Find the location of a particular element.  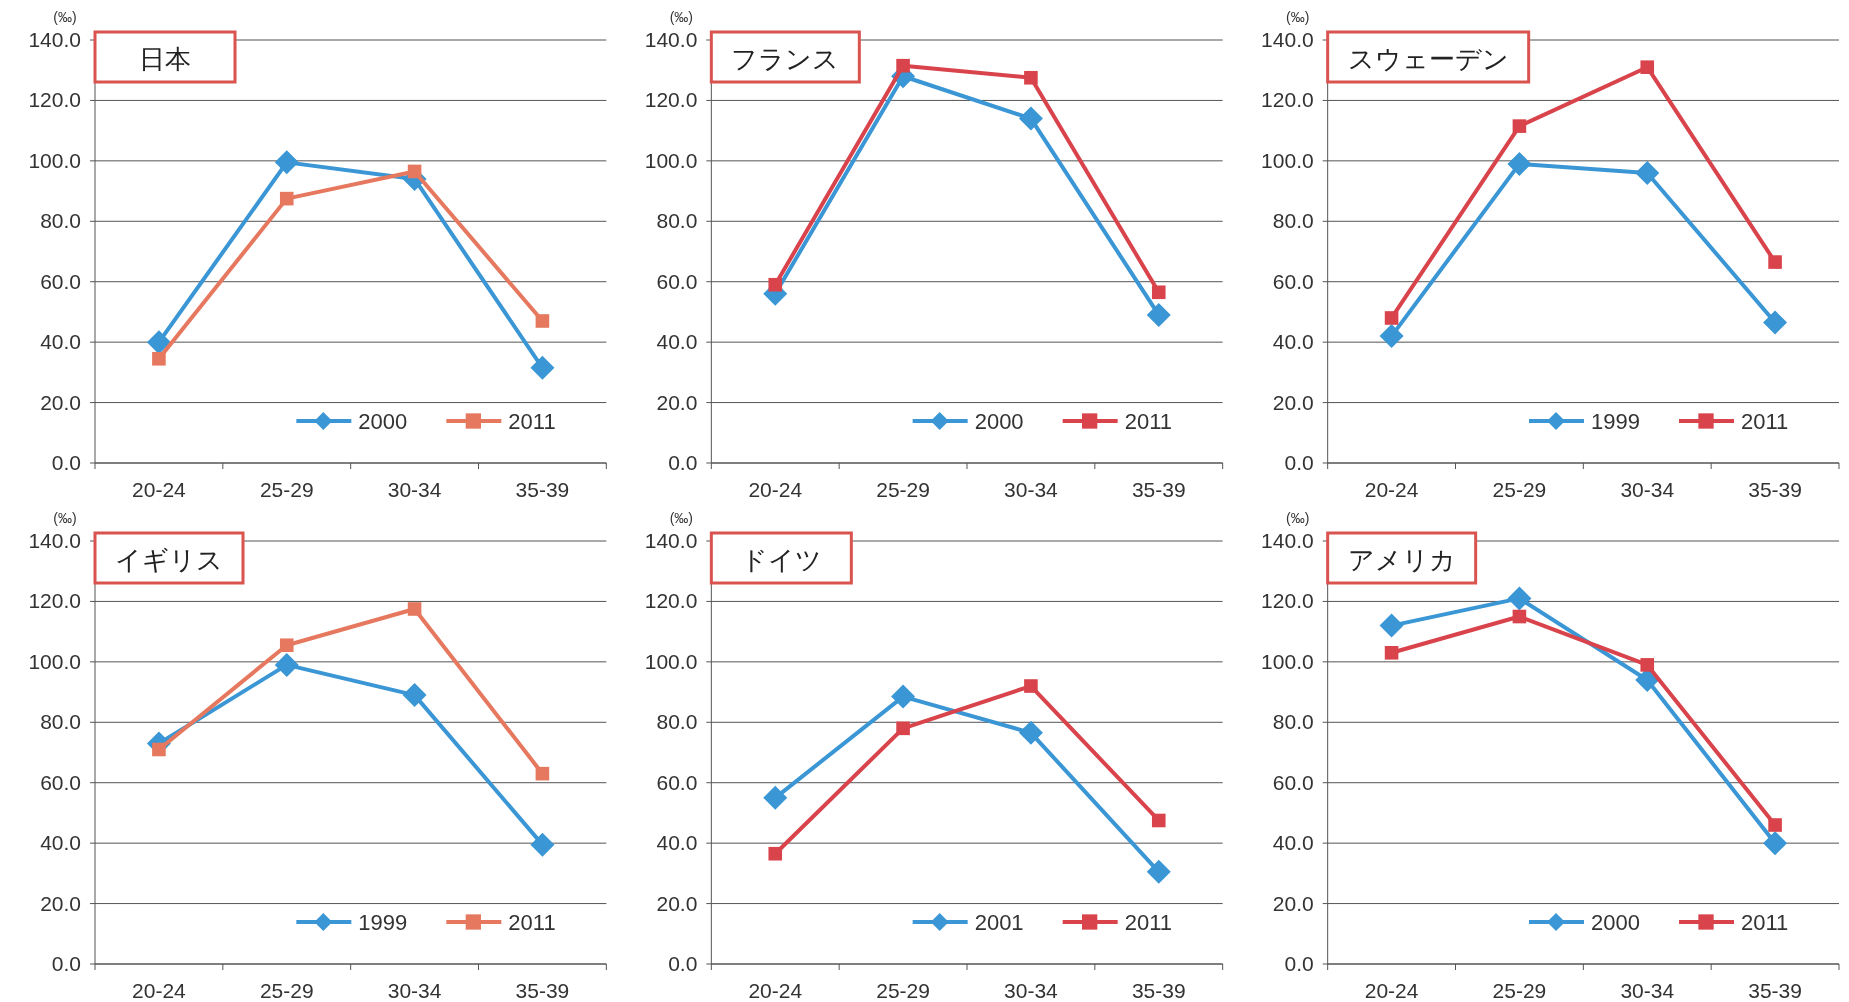

title-frame: スウェーデン is located at coordinates (1428, 57).